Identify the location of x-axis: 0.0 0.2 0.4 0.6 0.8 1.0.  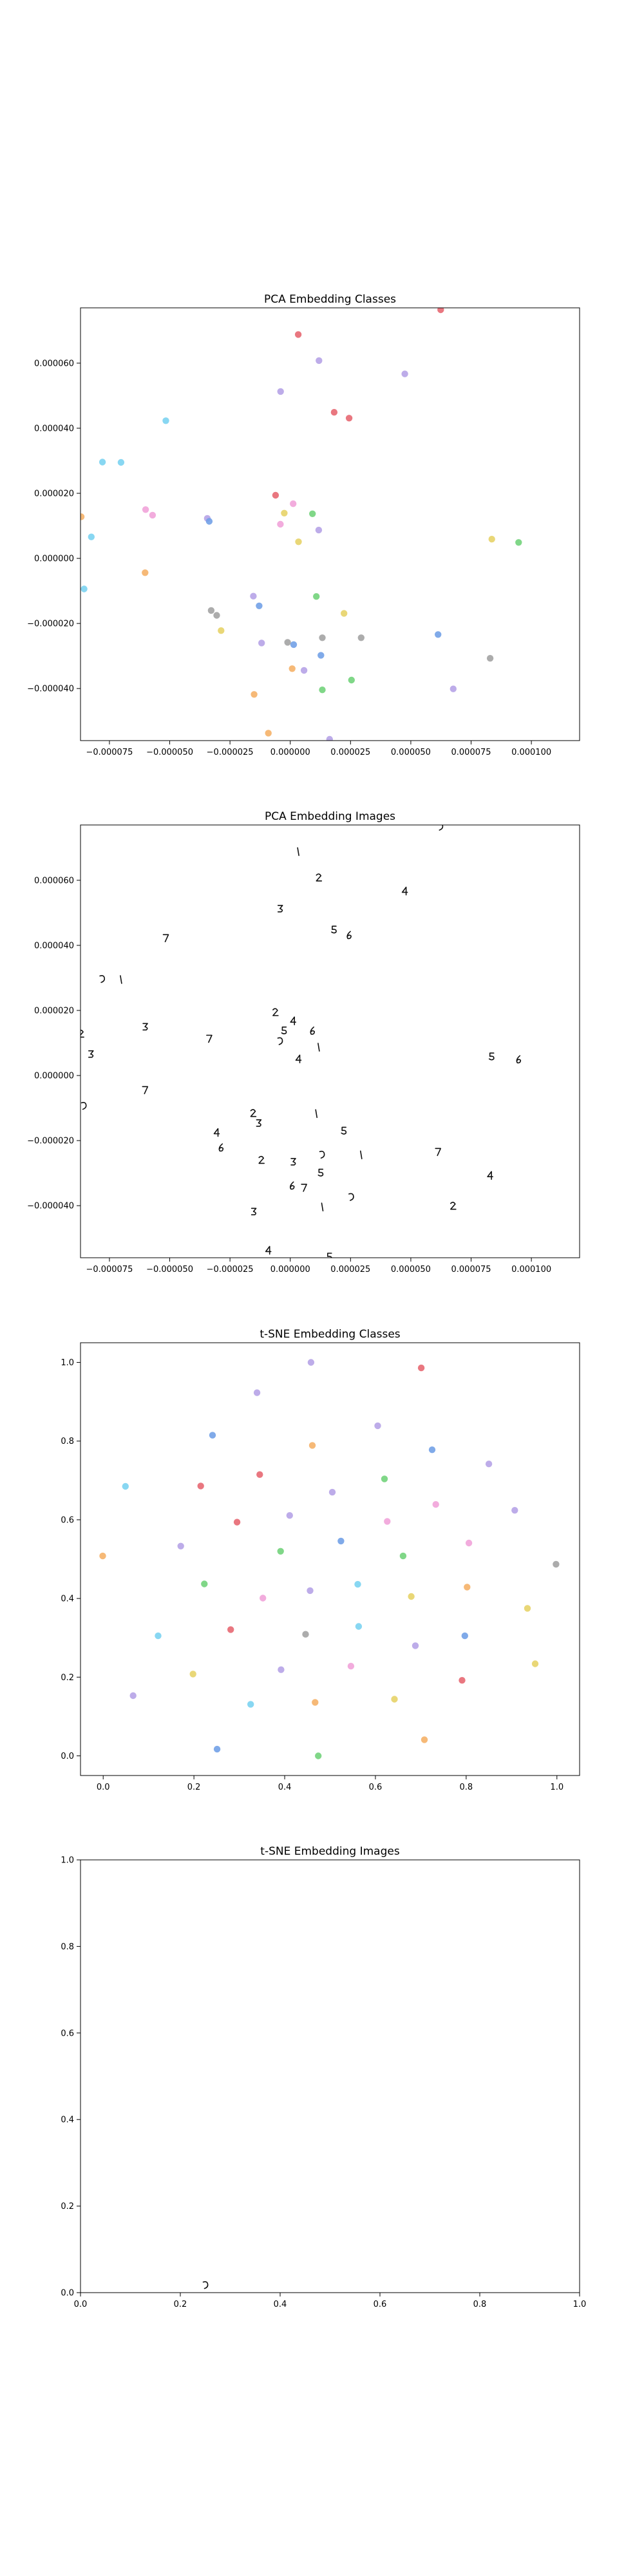
(330, 2301).